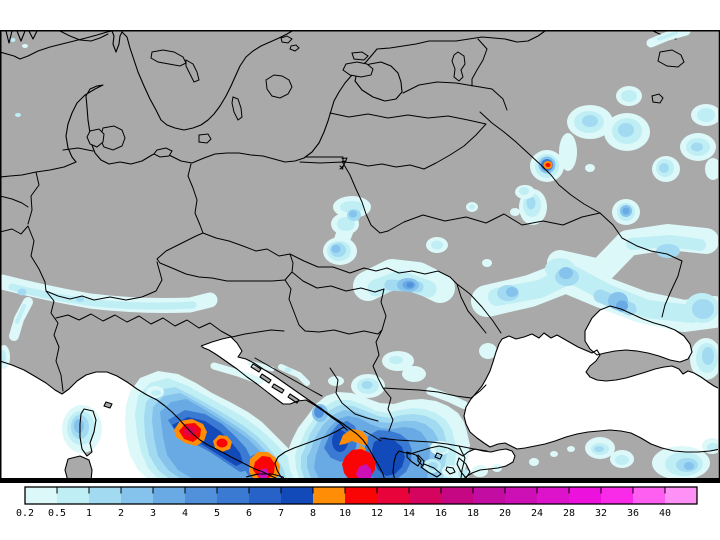 Image resolution: width=720 pixels, height=540 pixels. What do you see at coordinates (473, 513) in the screenshot?
I see `legend-label: 18` at bounding box center [473, 513].